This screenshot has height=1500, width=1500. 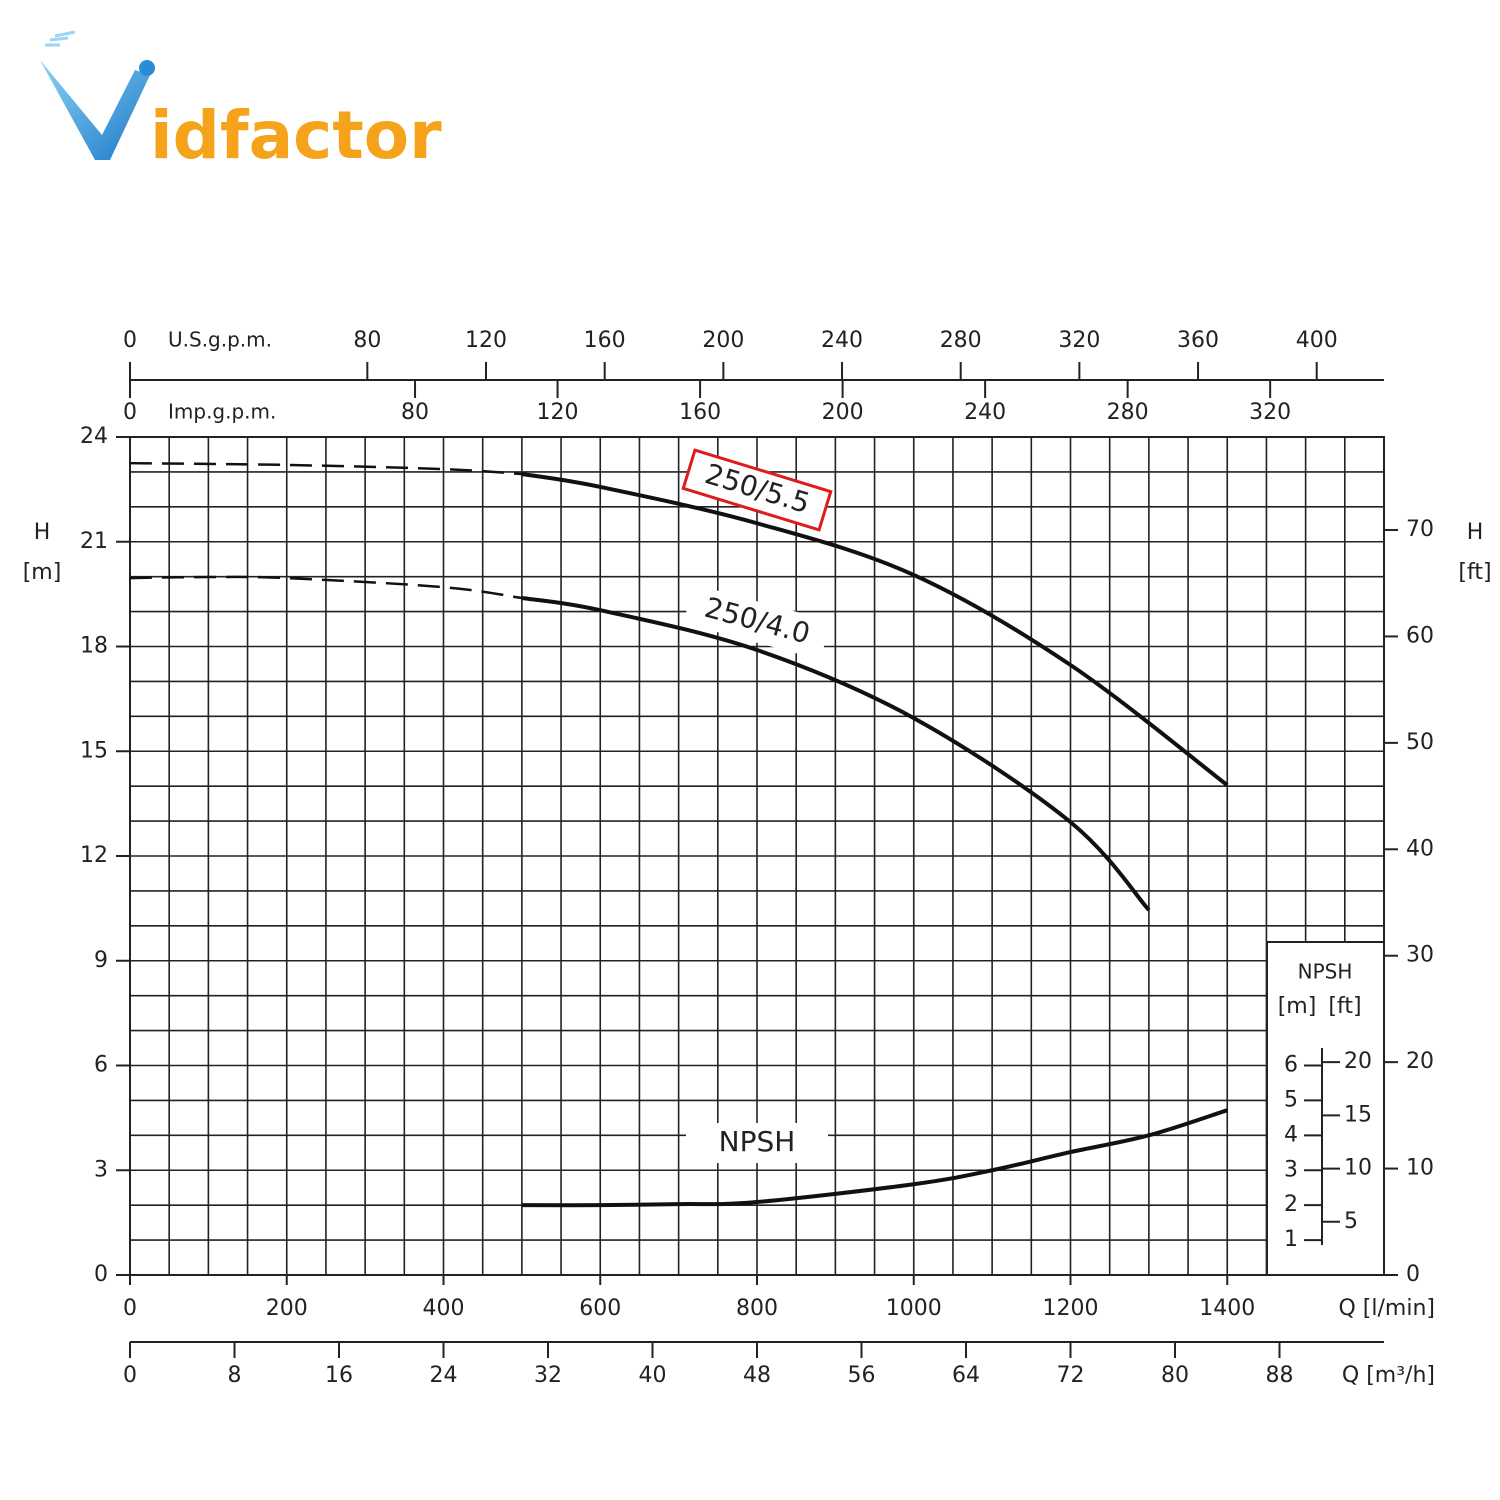 What do you see at coordinates (1358, 1114) in the screenshot?
I see `npsh-ft-label: 15` at bounding box center [1358, 1114].